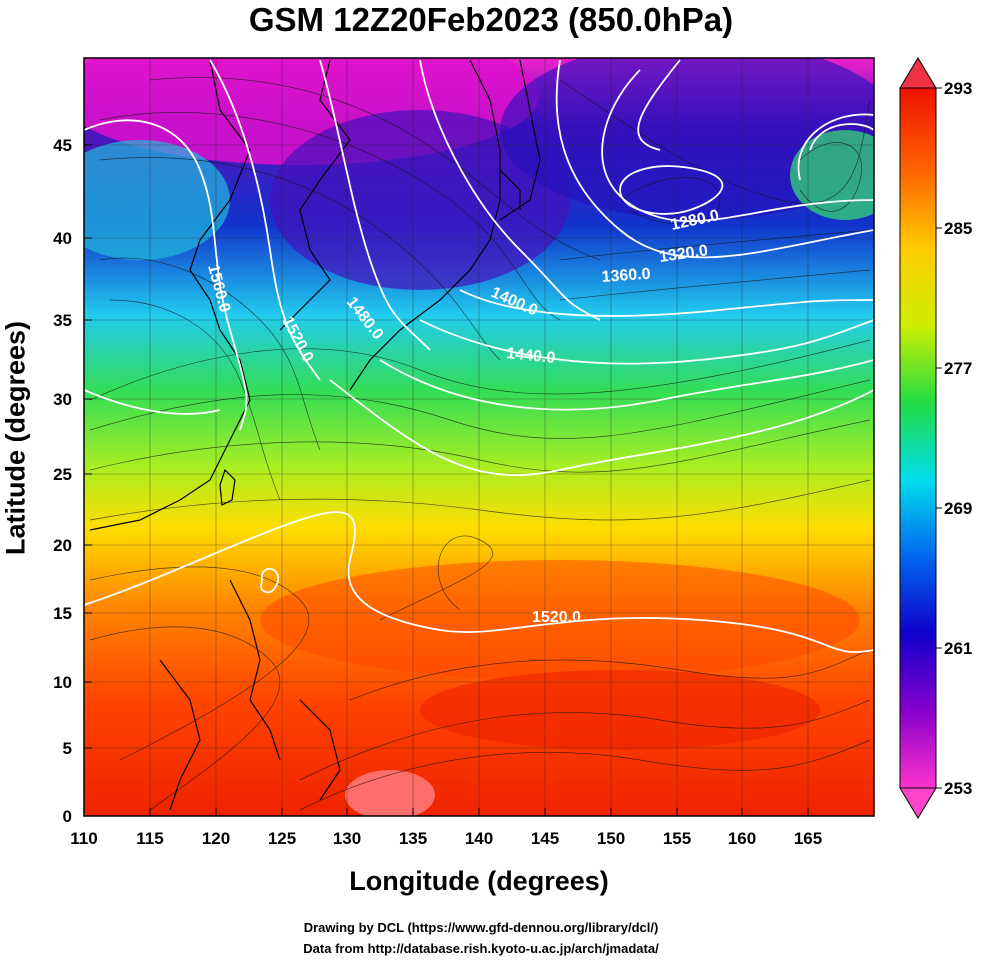 The height and width of the screenshot is (962, 982). I want to click on x-axis-ticks, so click(446, 812).